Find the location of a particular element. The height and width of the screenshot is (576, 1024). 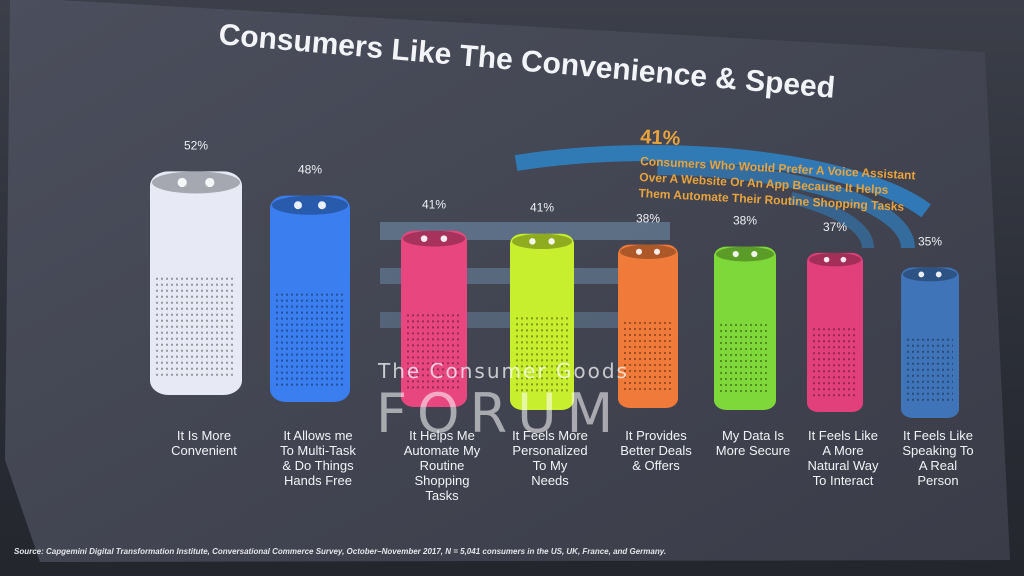

category-label: A More is located at coordinates (842, 450).